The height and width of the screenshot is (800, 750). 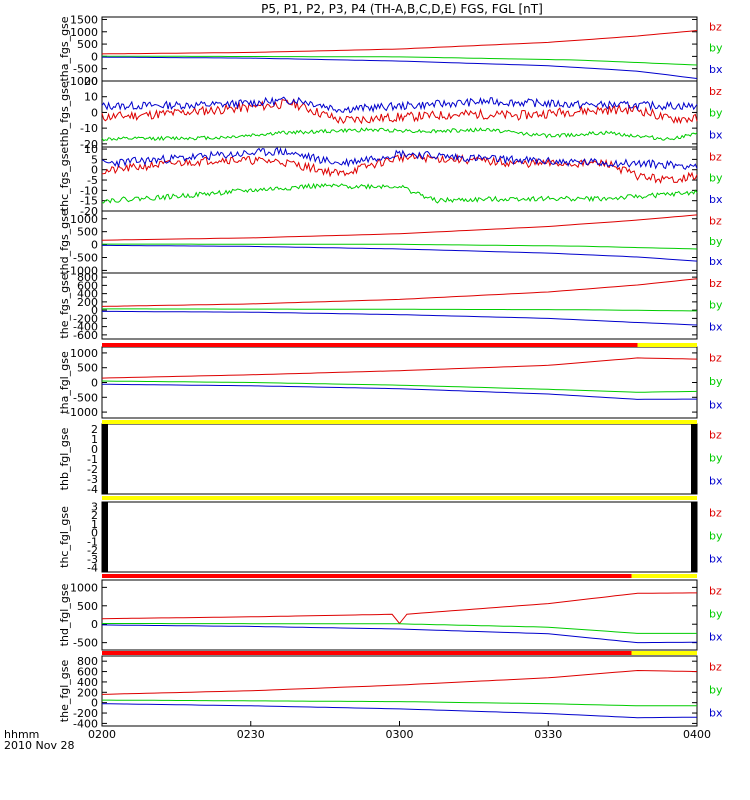 I want to click on y-tick-label: -200, so click(x=85, y=713).